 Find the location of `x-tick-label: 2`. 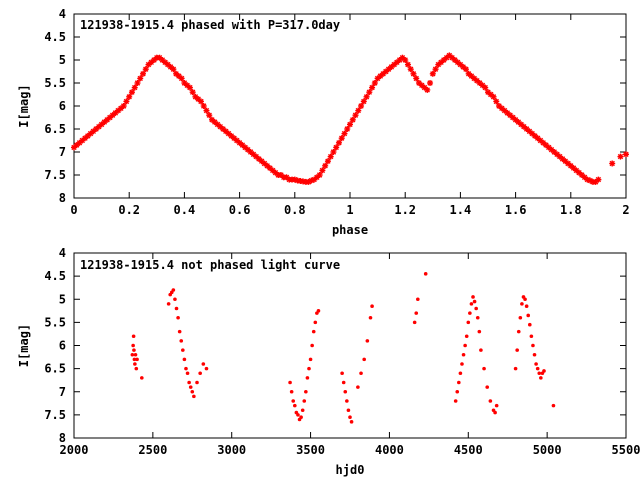

x-tick-label: 2 is located at coordinates (625, 210).